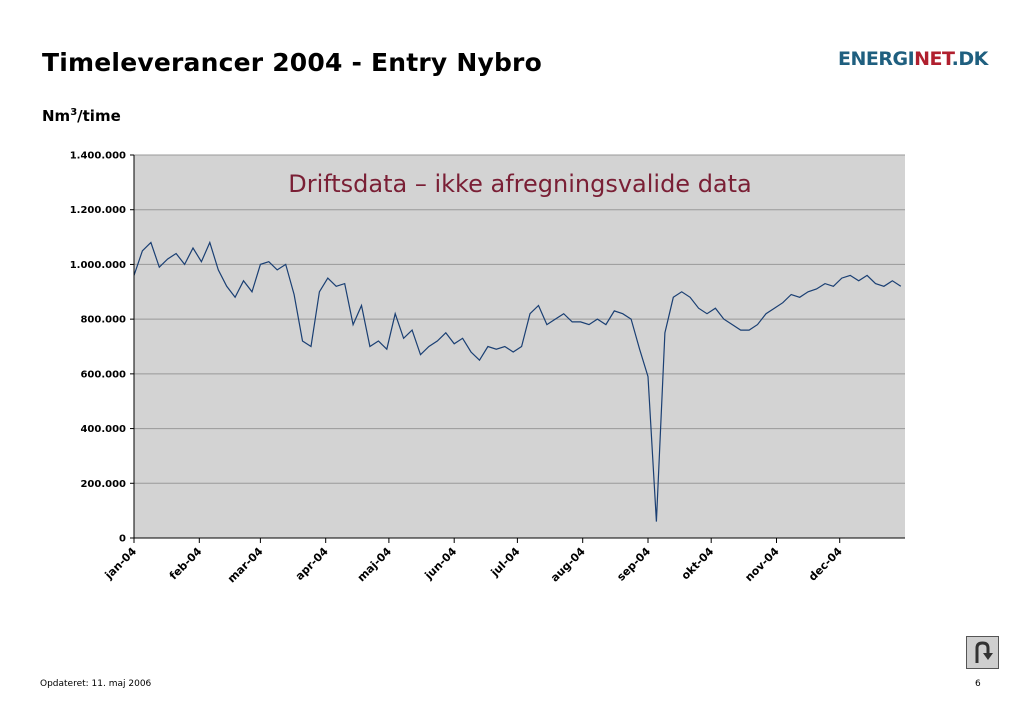 The width and height of the screenshot is (1023, 708). I want to click on unit-superscript: 3, so click(74, 112).